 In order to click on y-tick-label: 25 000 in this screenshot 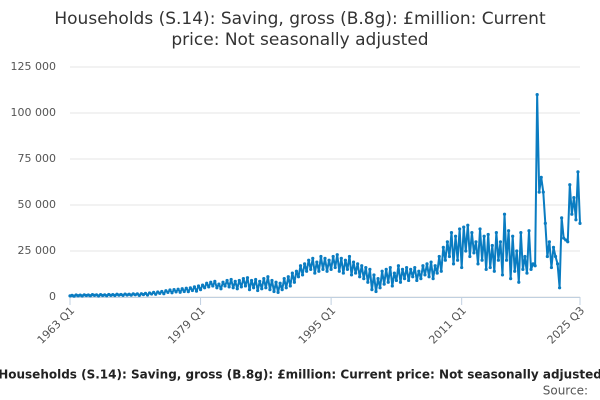, I will do `click(37, 250)`.